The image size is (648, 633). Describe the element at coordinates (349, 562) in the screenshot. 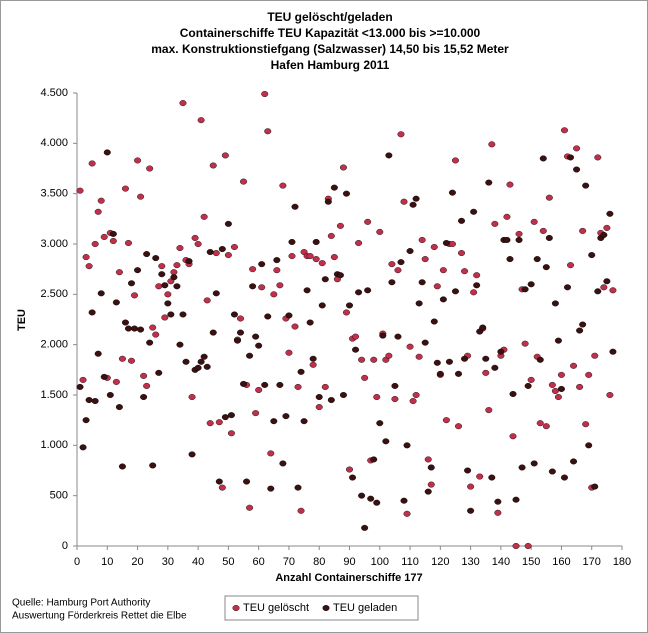

I see `x-tick-label: 90` at that location.